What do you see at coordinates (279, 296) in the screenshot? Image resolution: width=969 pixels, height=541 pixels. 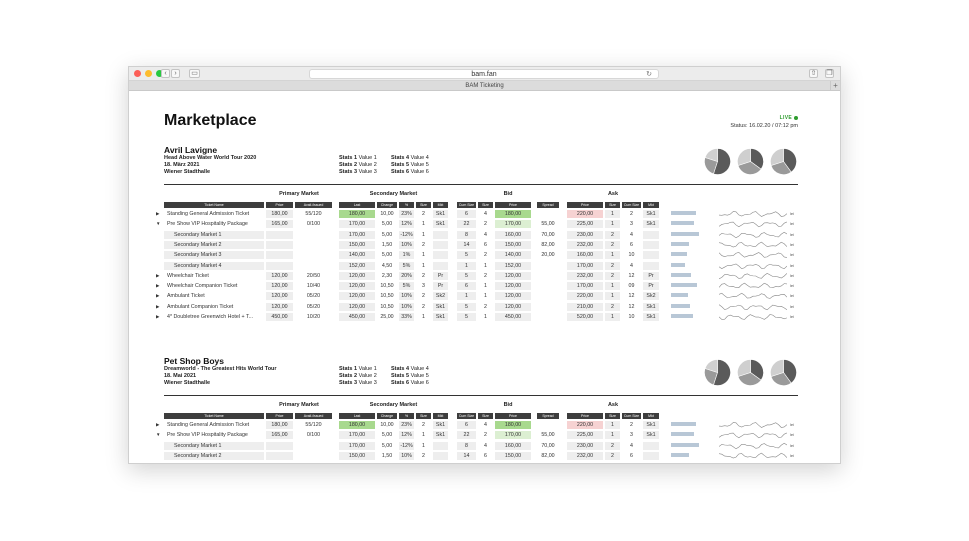 I see `ticket-price: 120,00` at bounding box center [279, 296].